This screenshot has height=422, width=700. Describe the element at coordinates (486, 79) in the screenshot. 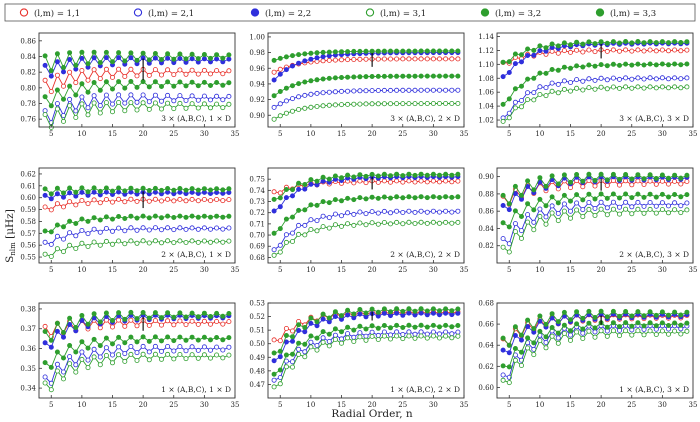

I see `y-tick-label: 1.08` at that location.